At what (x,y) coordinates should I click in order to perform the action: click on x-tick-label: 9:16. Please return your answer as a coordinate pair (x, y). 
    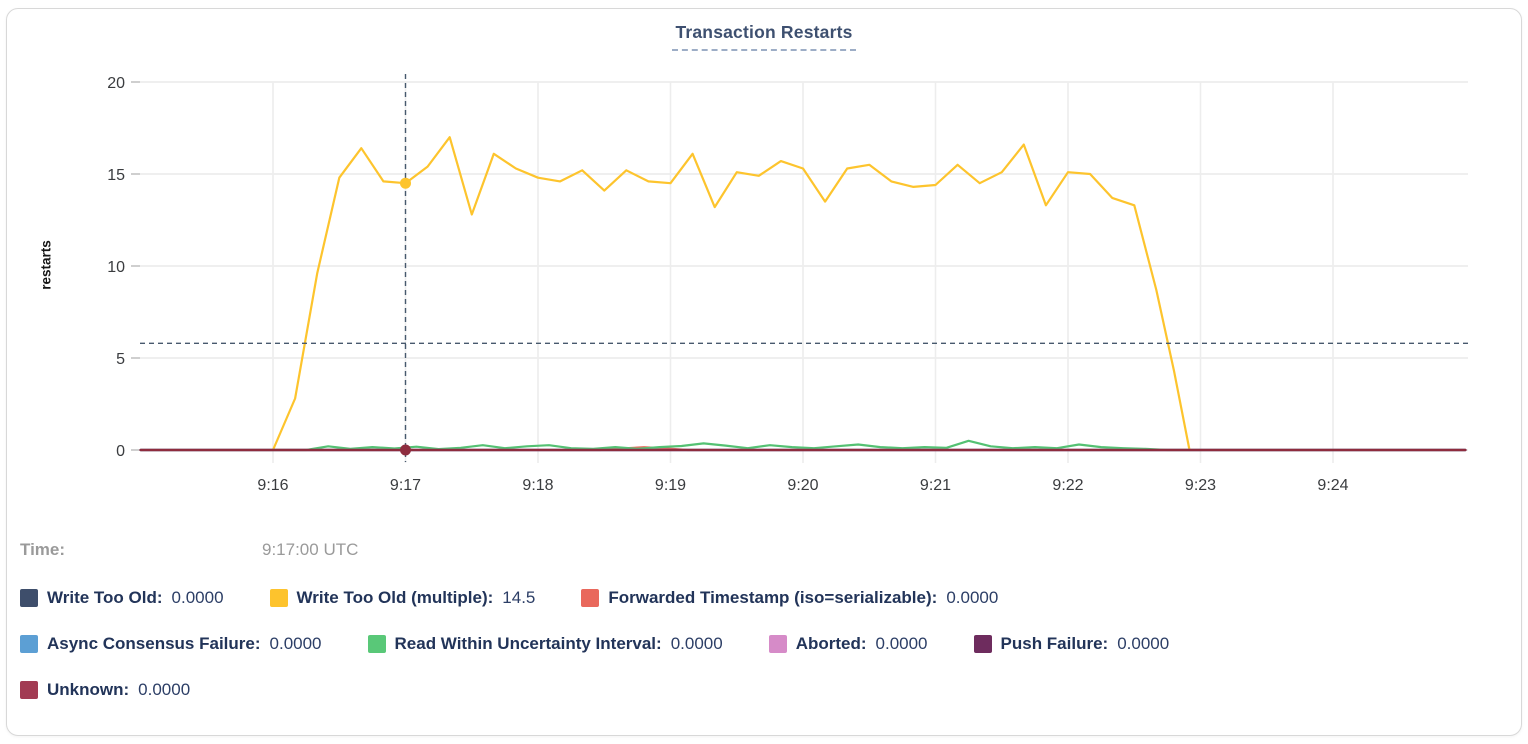
    Looking at the image, I should click on (272, 485).